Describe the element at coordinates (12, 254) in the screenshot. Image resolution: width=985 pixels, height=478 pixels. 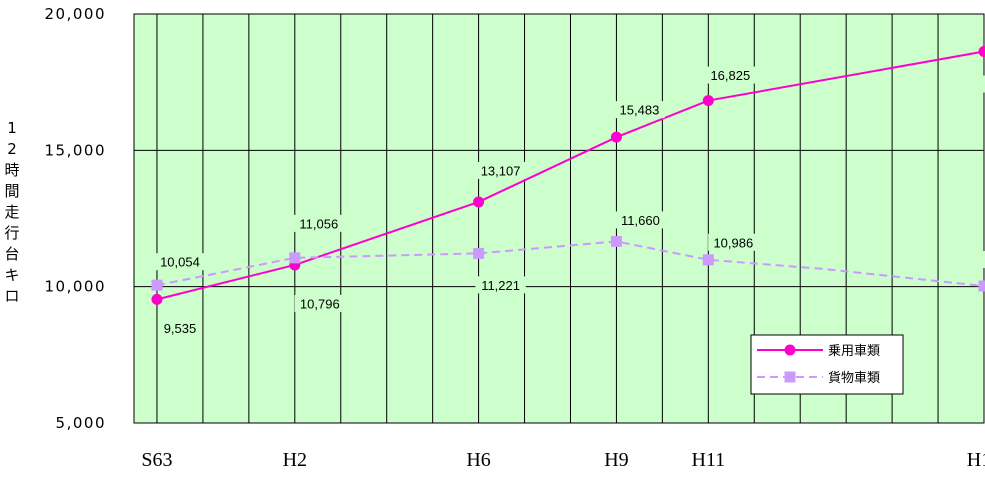
I see `y-axis-label-char: 台` at that location.